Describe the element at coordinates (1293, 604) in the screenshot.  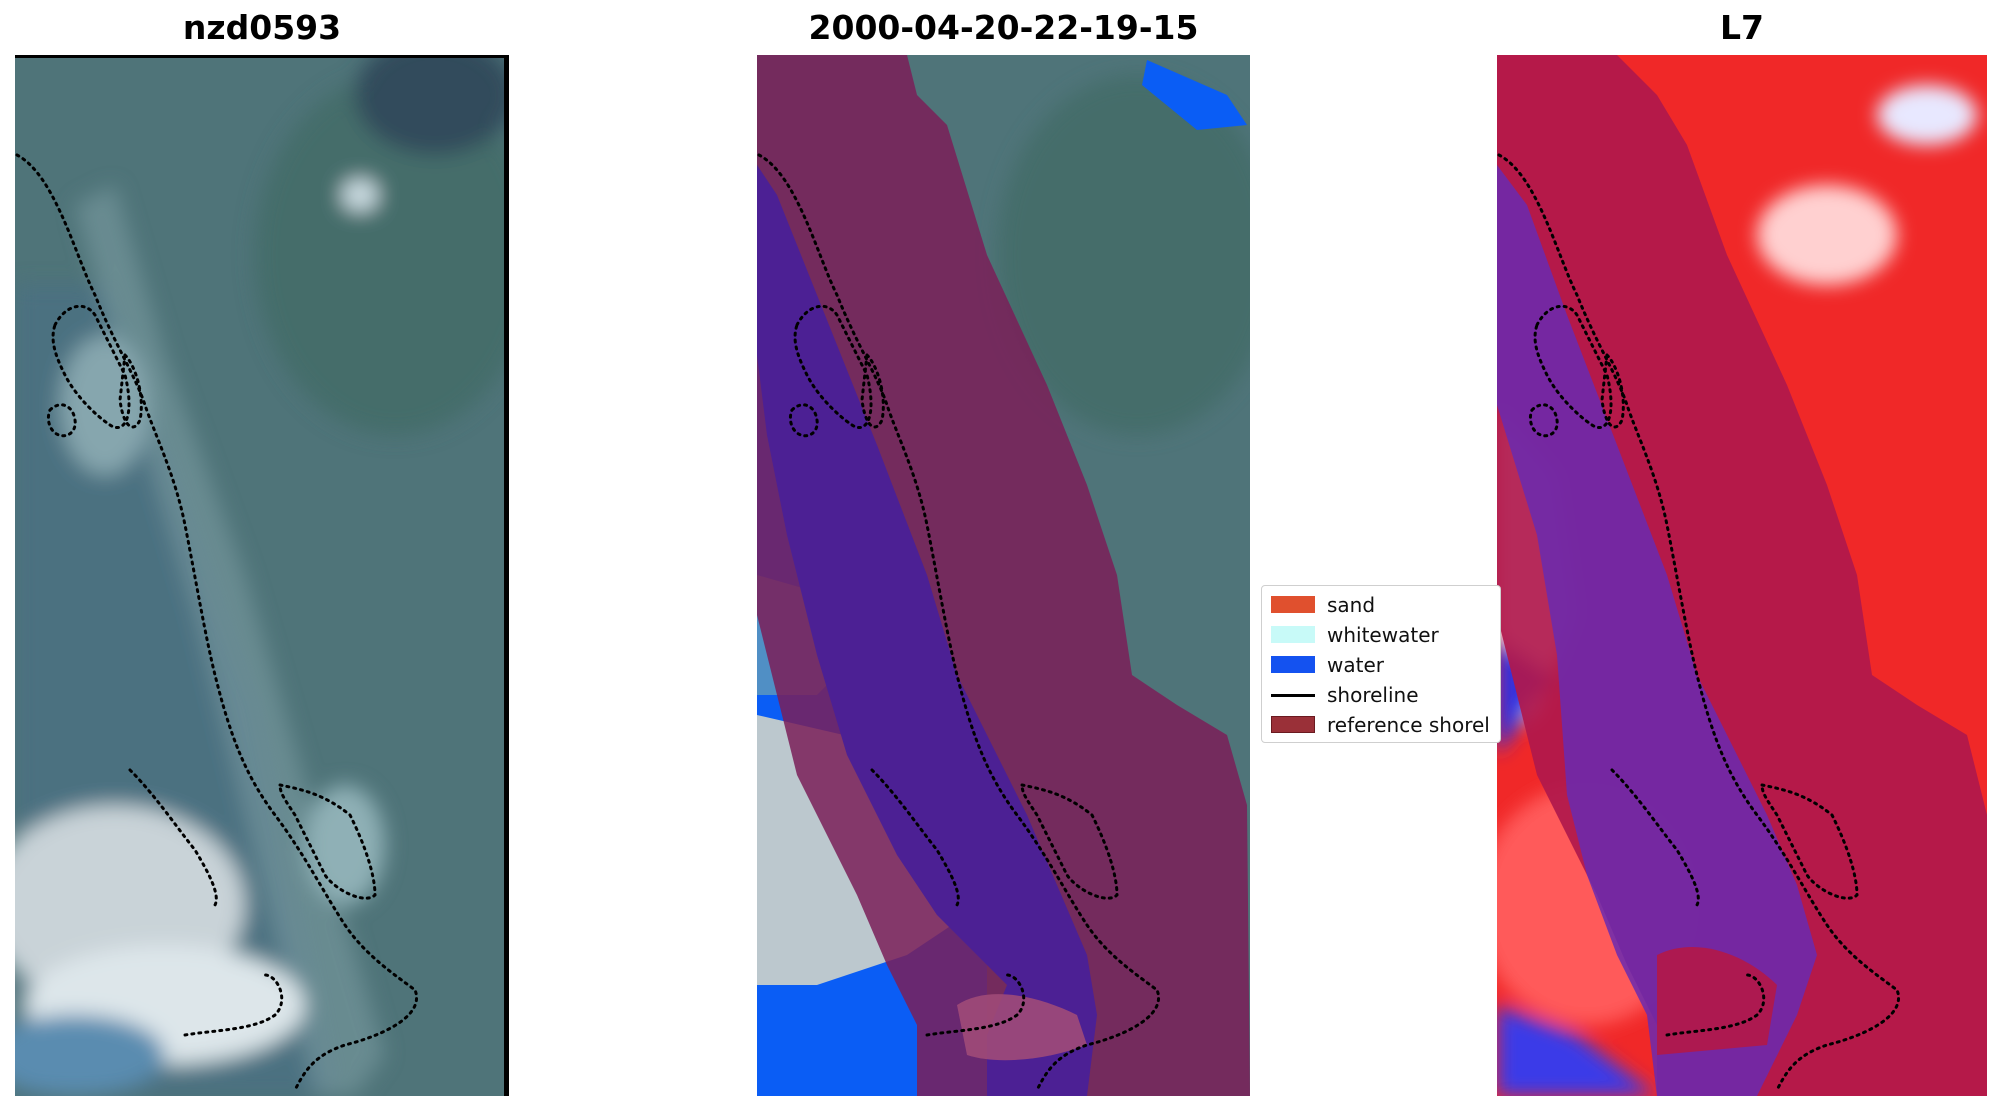
I see `sand-swatch` at that location.